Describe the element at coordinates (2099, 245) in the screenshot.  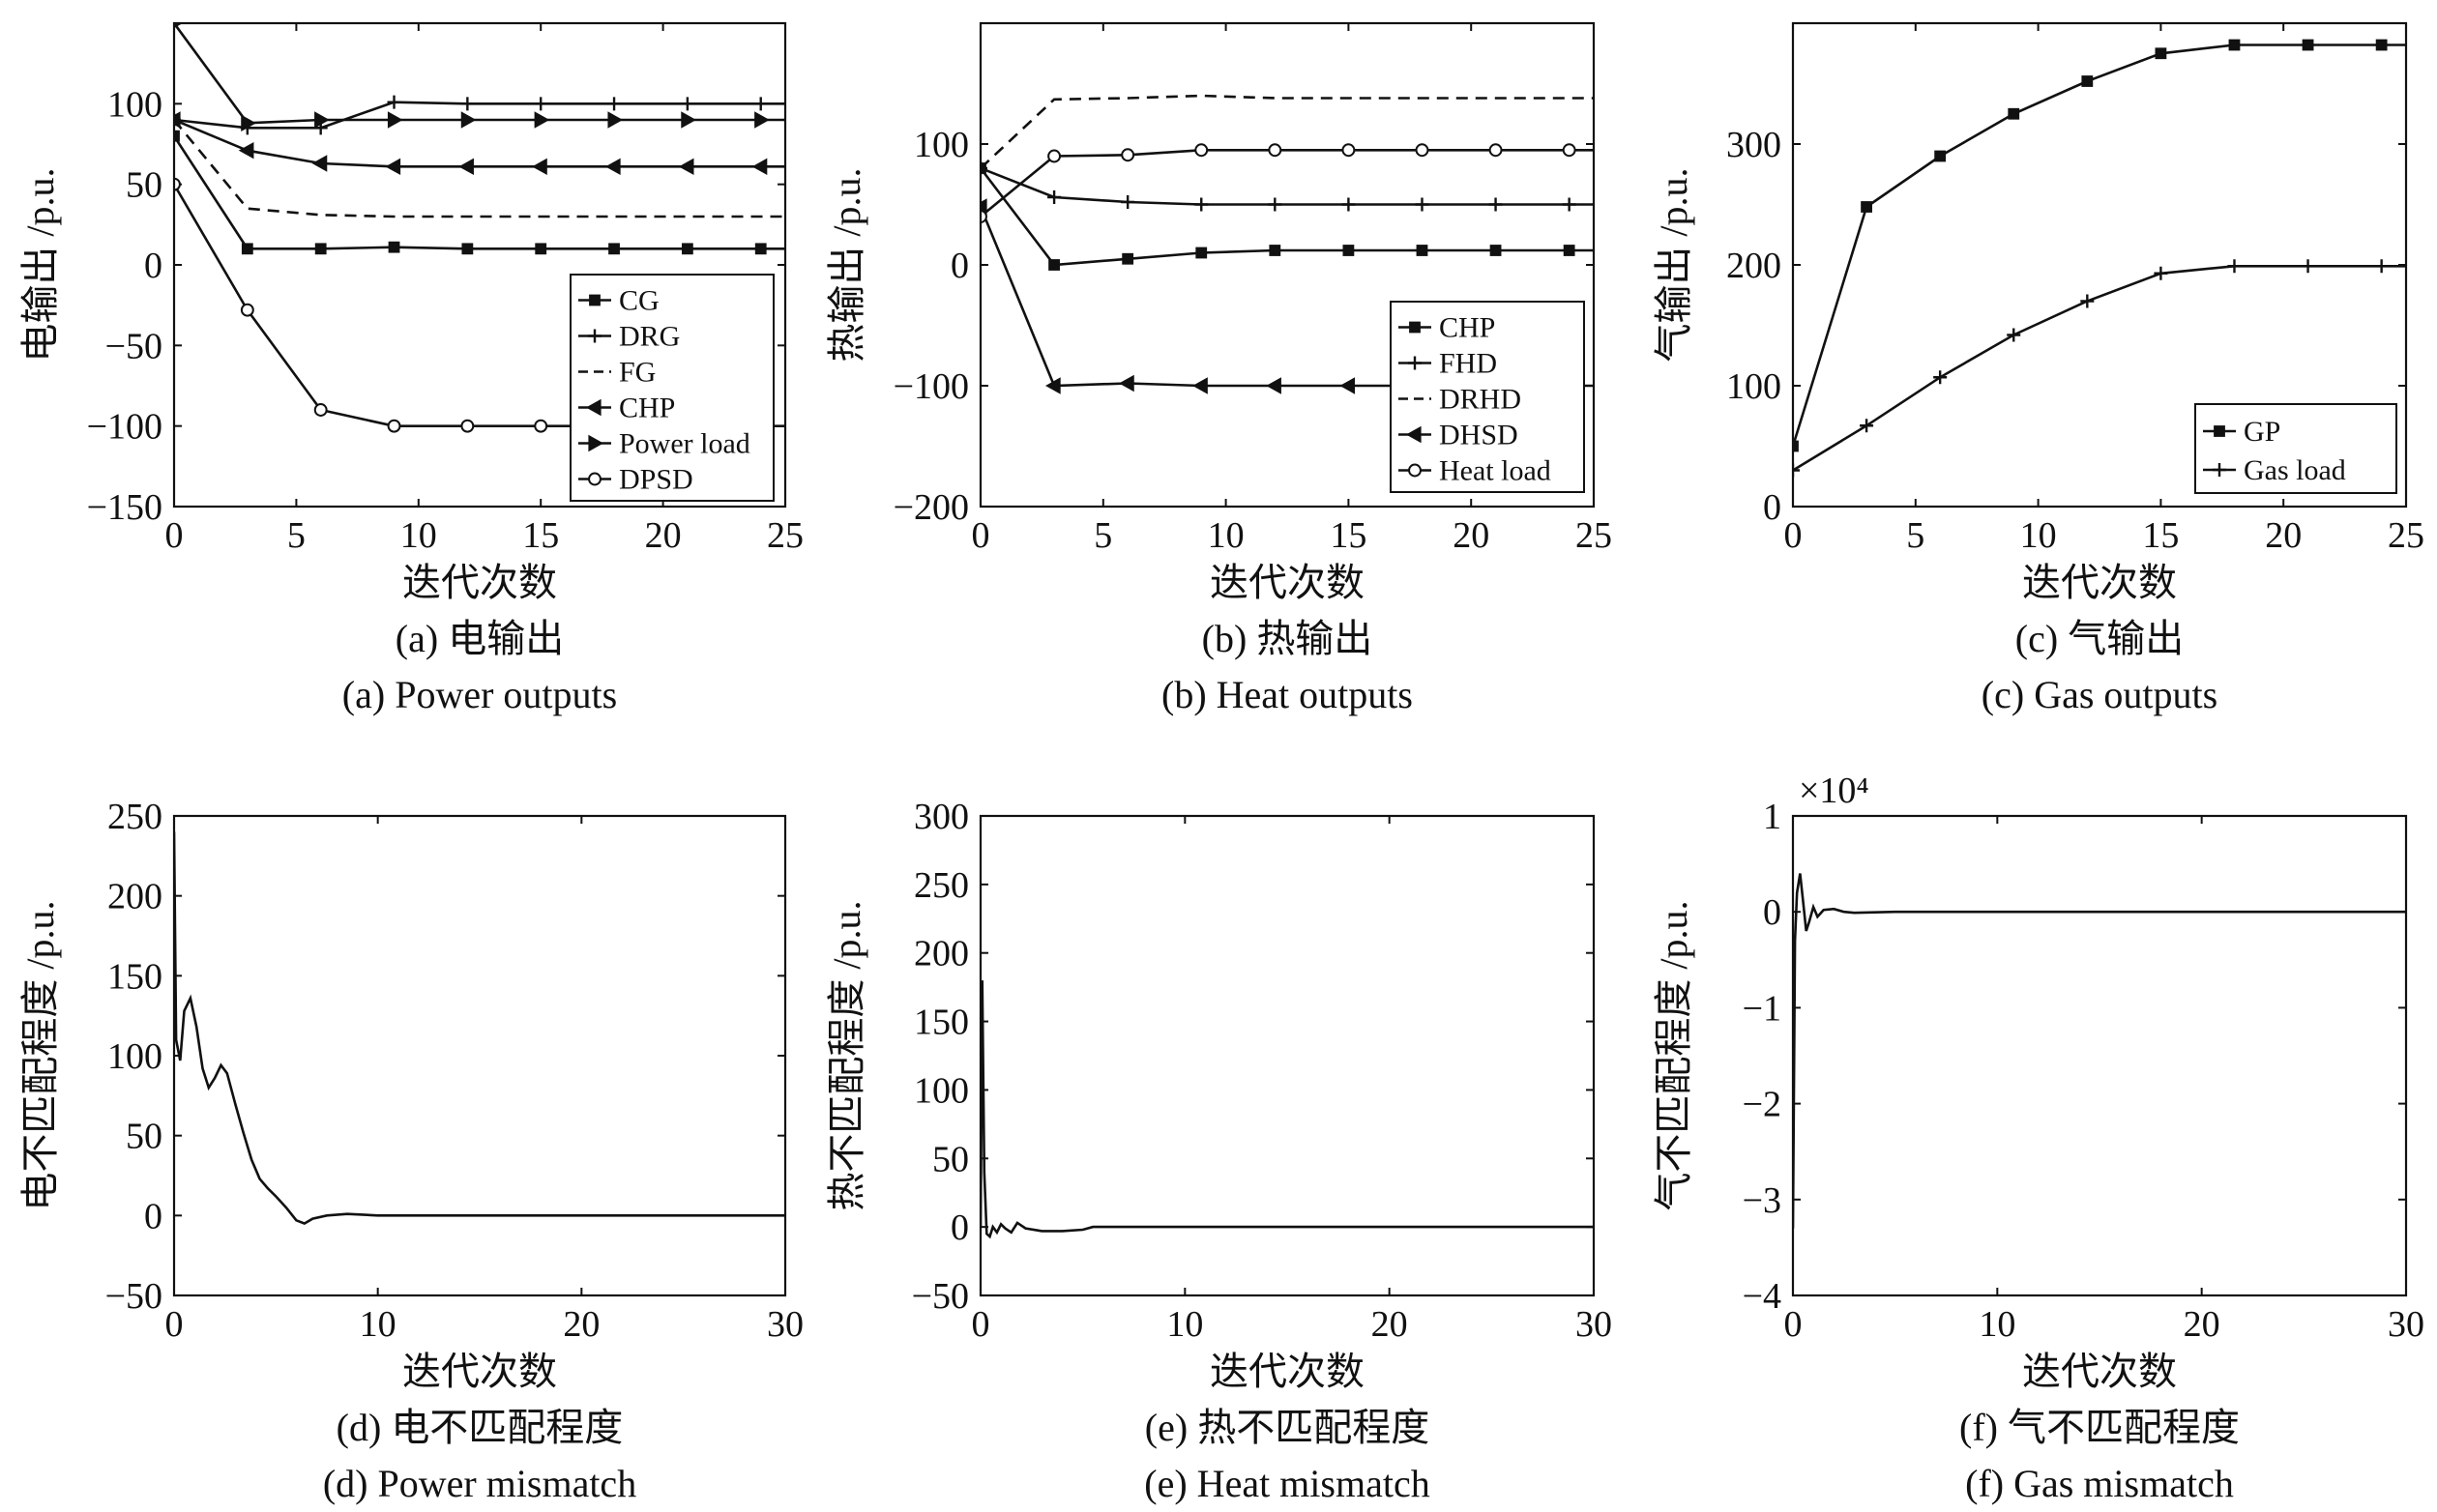
I see `series-line-gp` at that location.